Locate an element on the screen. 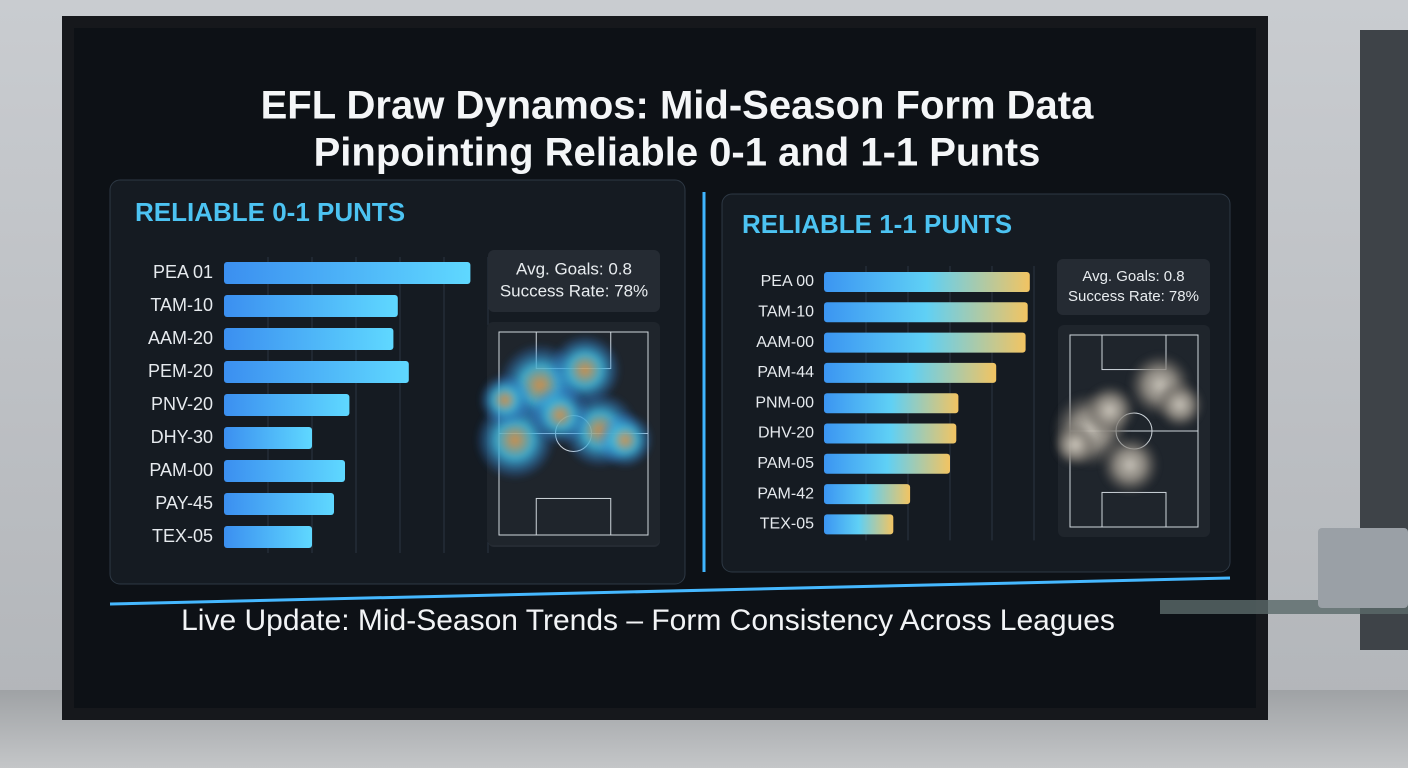 The width and height of the screenshot is (1408, 773). category-label: PAM-05 is located at coordinates (785, 463).